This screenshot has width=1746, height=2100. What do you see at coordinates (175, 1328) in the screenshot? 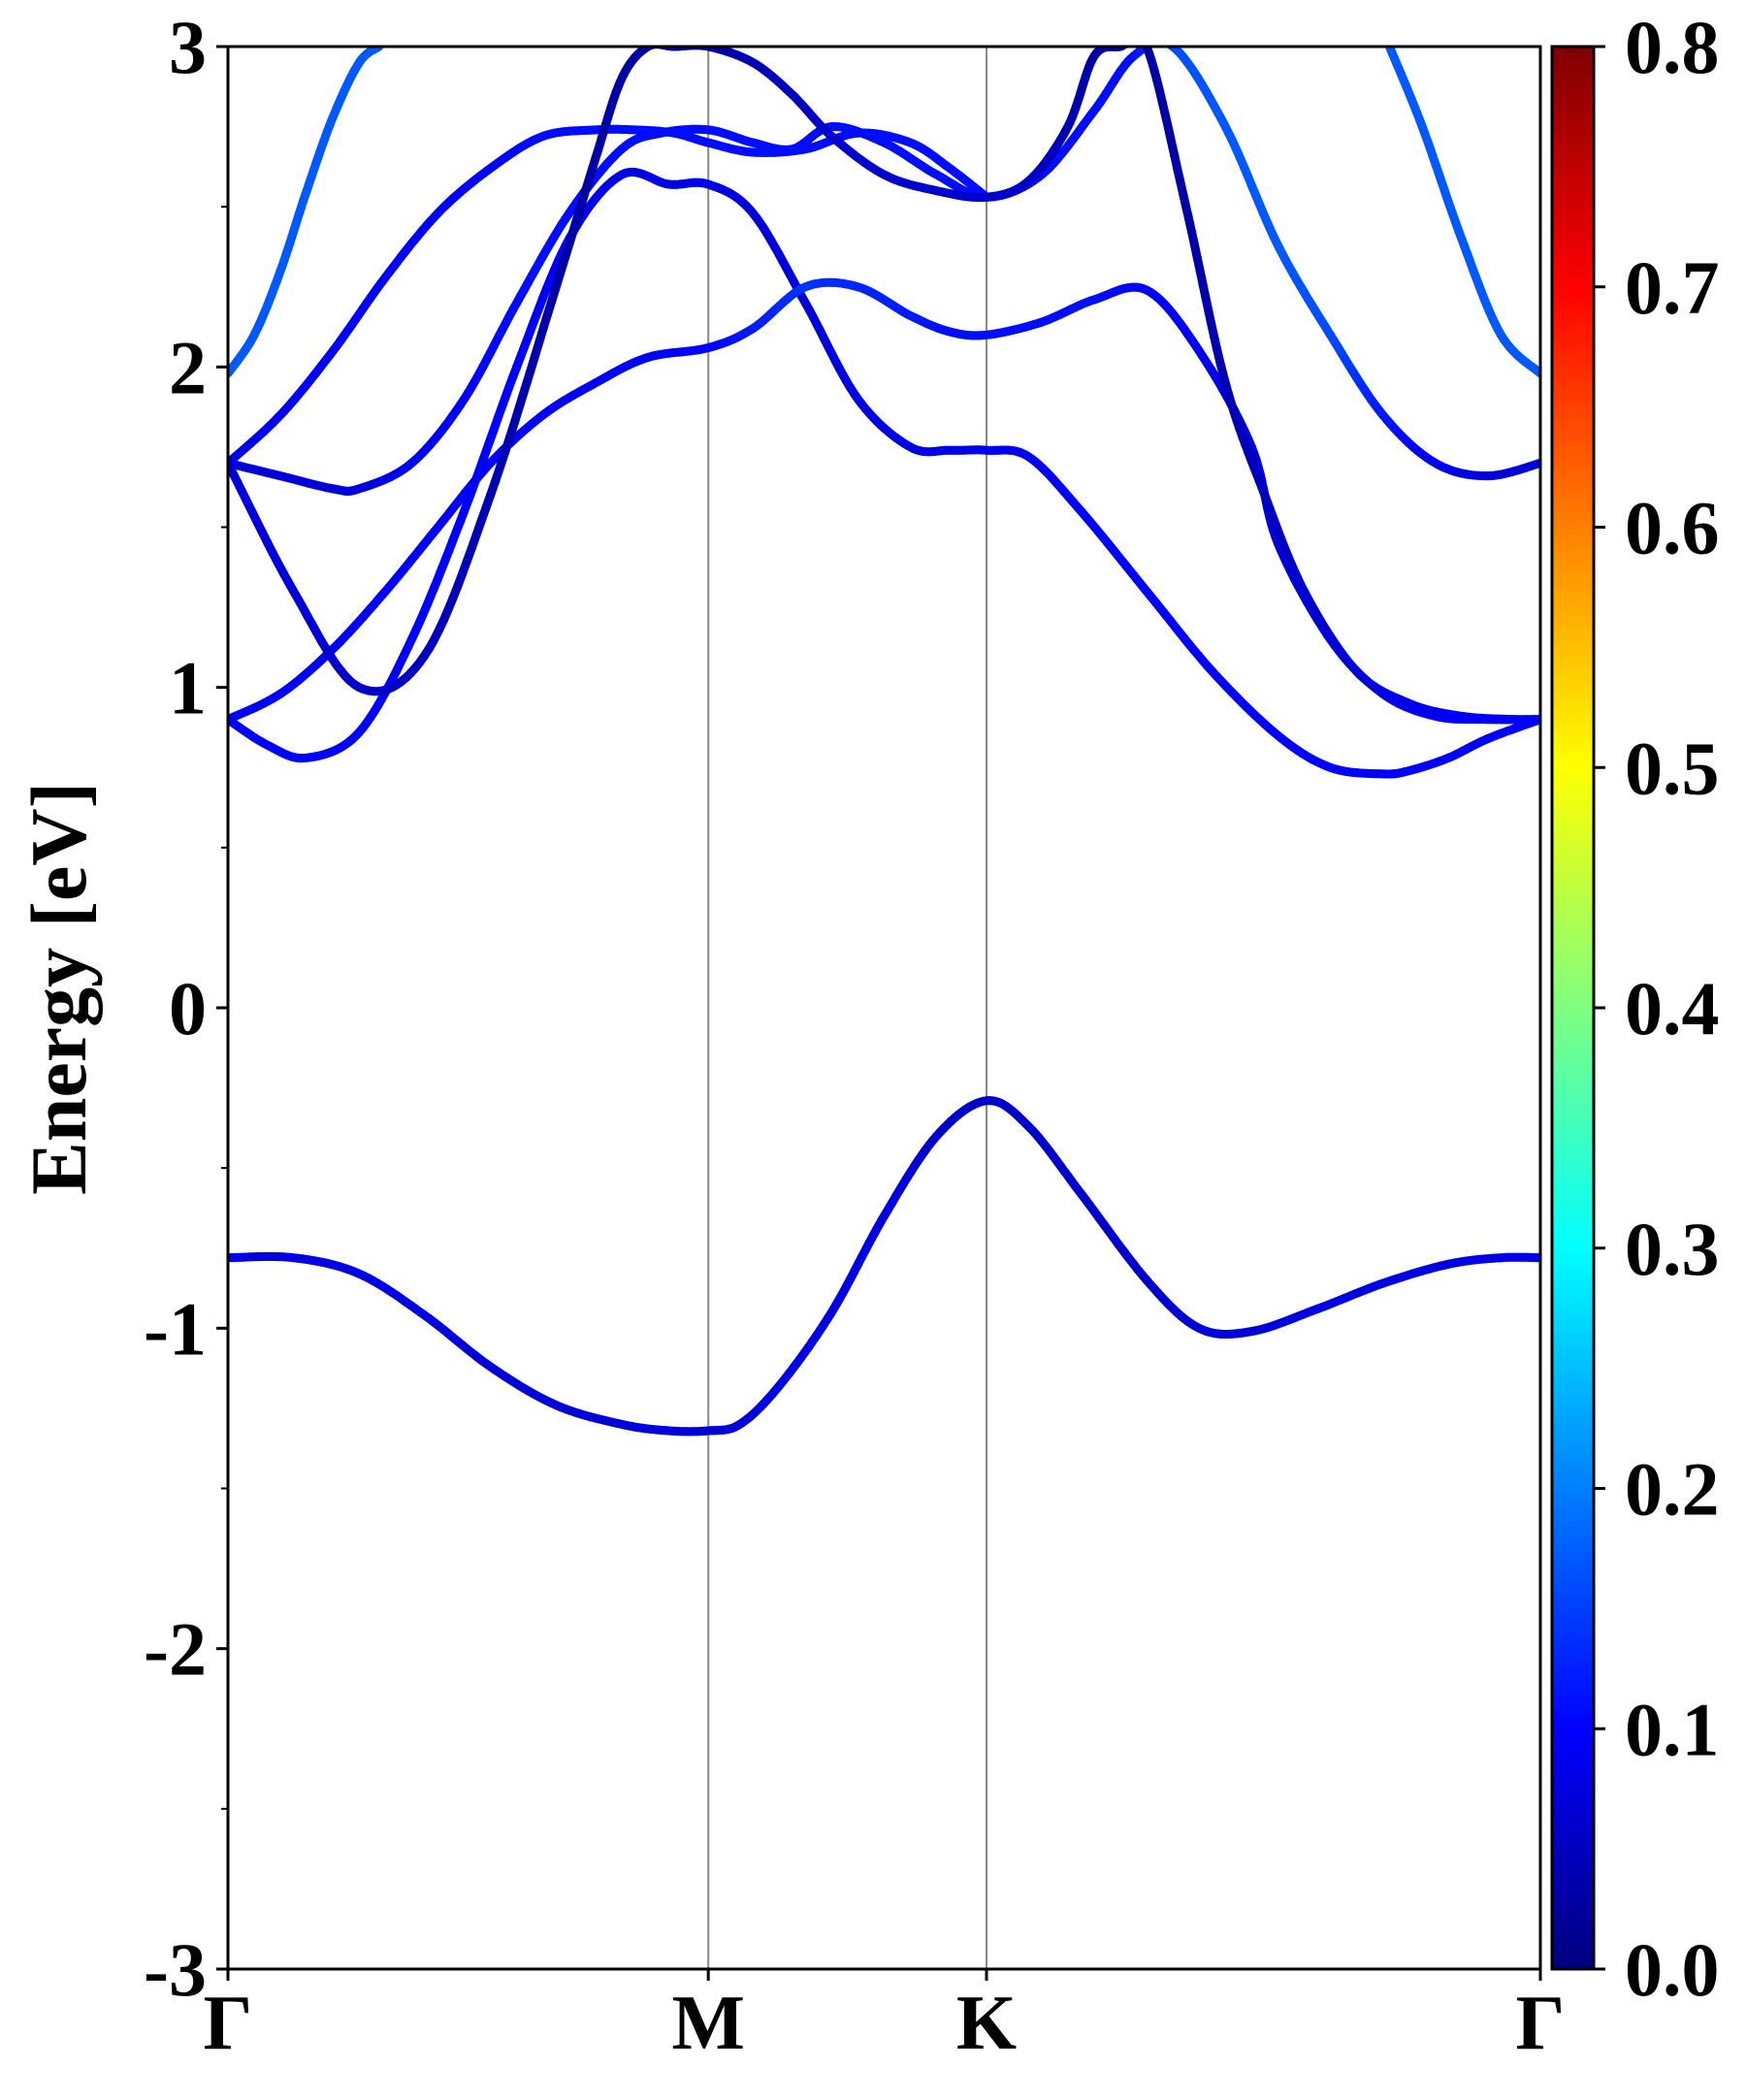
I see `y-tick-label: -1` at bounding box center [175, 1328].